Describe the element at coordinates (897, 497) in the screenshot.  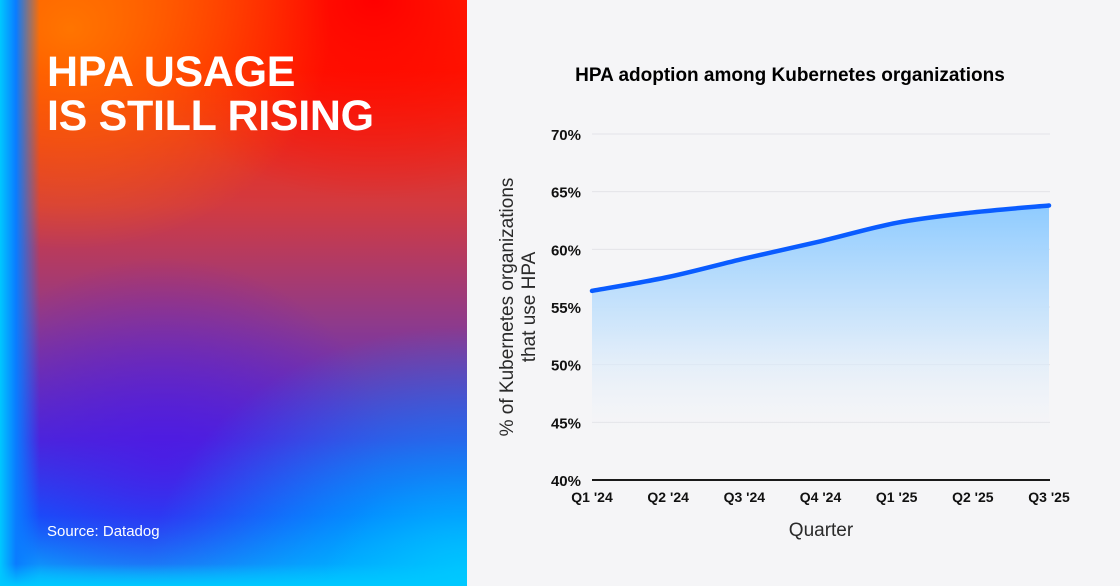
I see `x-tick-label: Q1 '25` at that location.